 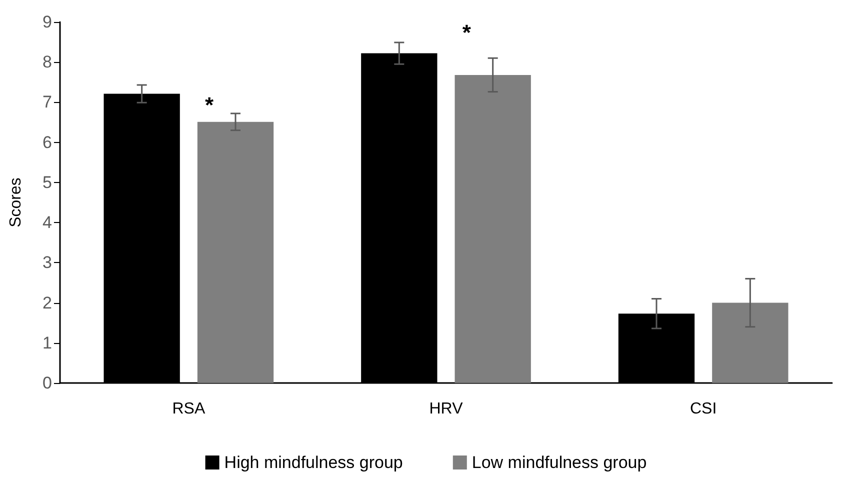 What do you see at coordinates (559, 462) in the screenshot?
I see `legend-label: Low mindfulness group` at bounding box center [559, 462].